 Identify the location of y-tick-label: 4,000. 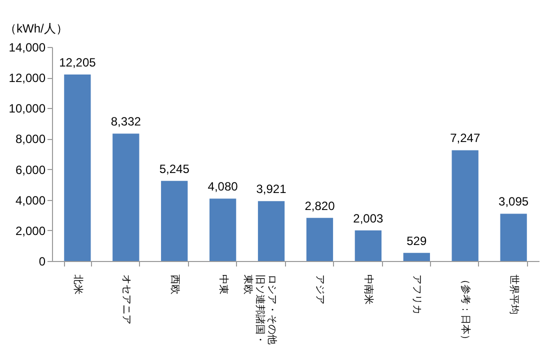
(30, 200).